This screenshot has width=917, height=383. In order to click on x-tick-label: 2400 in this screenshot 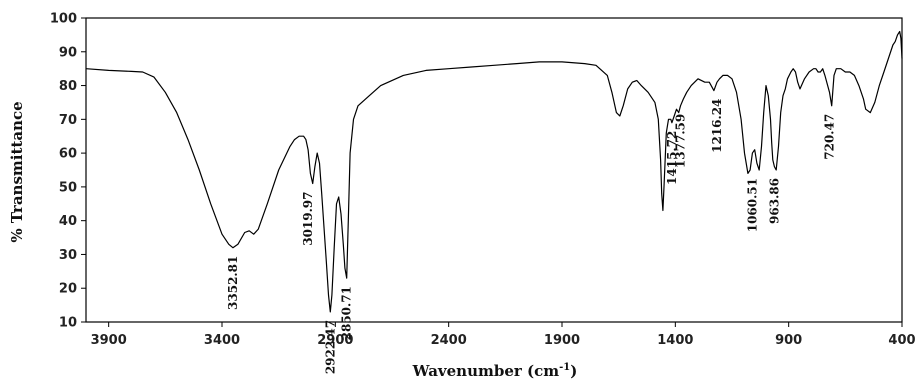, I will do `click(449, 340)`.